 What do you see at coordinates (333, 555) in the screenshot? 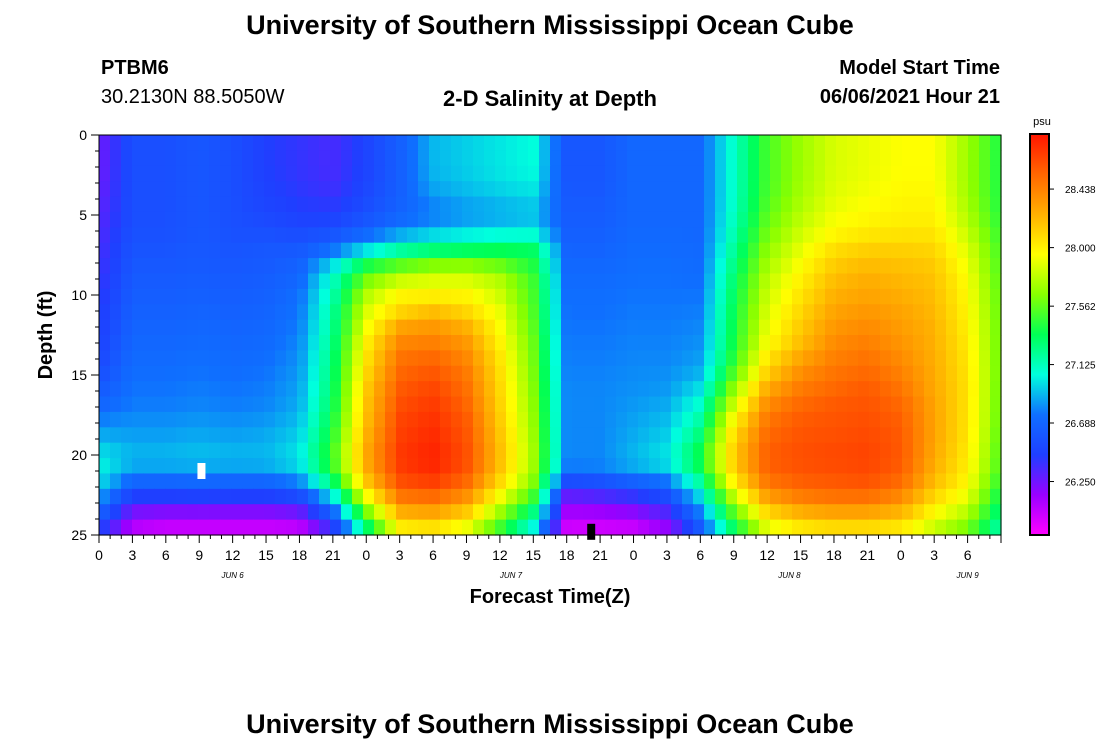
I see `x-tick-label: 21` at bounding box center [333, 555].